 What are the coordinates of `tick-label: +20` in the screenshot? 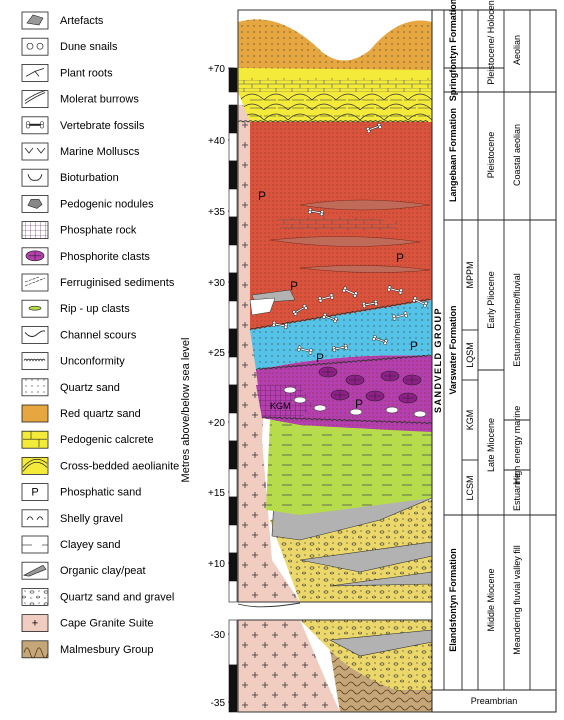 It's located at (216, 423).